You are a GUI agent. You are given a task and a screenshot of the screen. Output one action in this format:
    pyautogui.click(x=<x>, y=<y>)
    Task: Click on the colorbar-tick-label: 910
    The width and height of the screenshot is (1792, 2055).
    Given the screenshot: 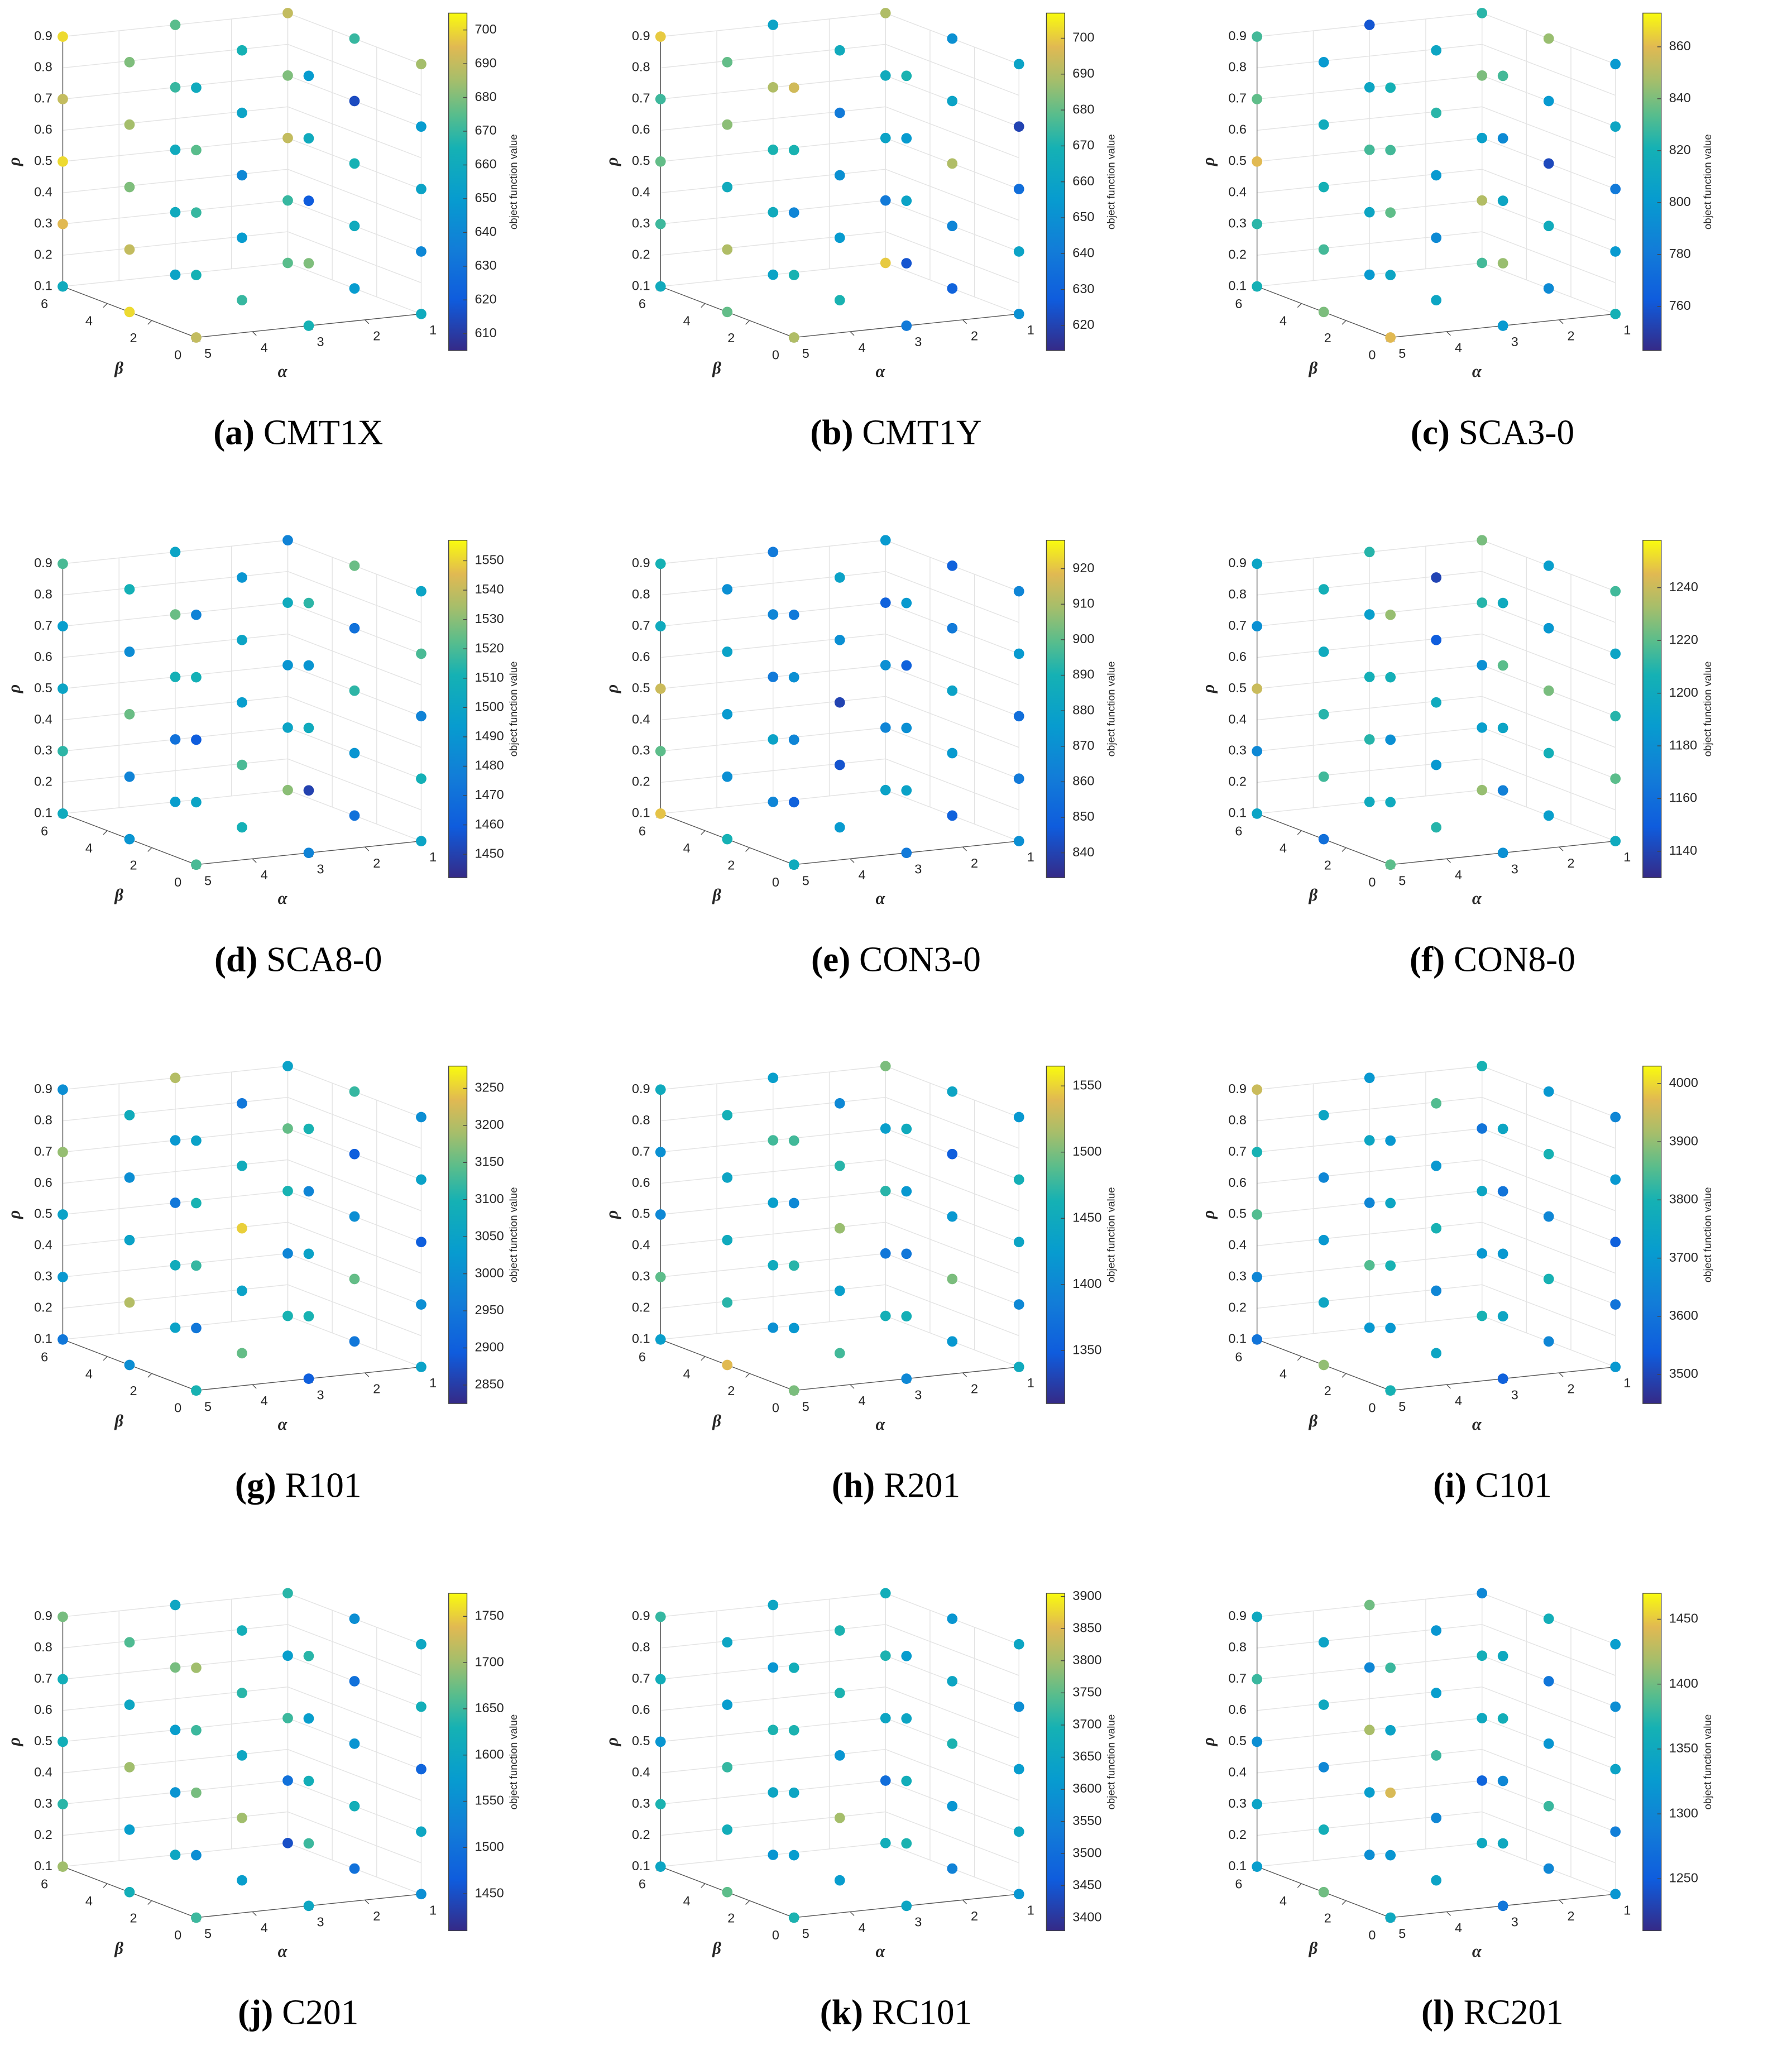 What is the action you would take?
    pyautogui.click(x=1083, y=603)
    